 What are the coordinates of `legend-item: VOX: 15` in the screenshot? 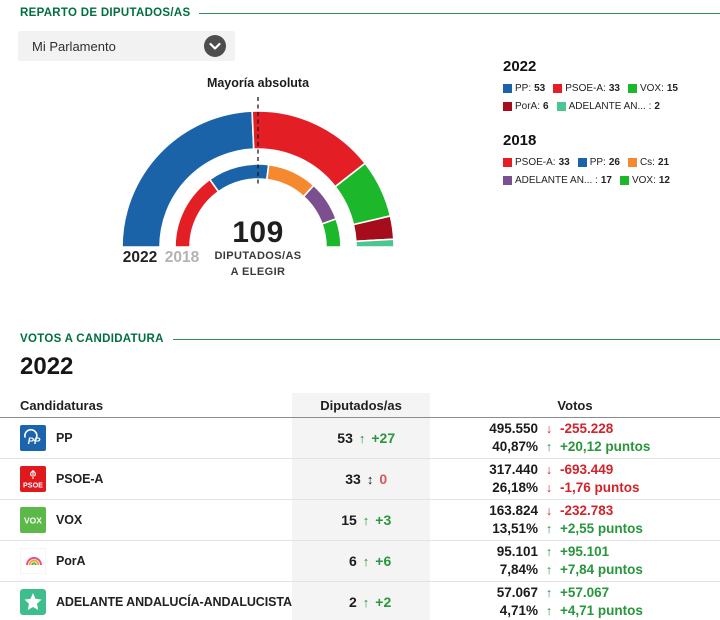 It's located at (652, 88).